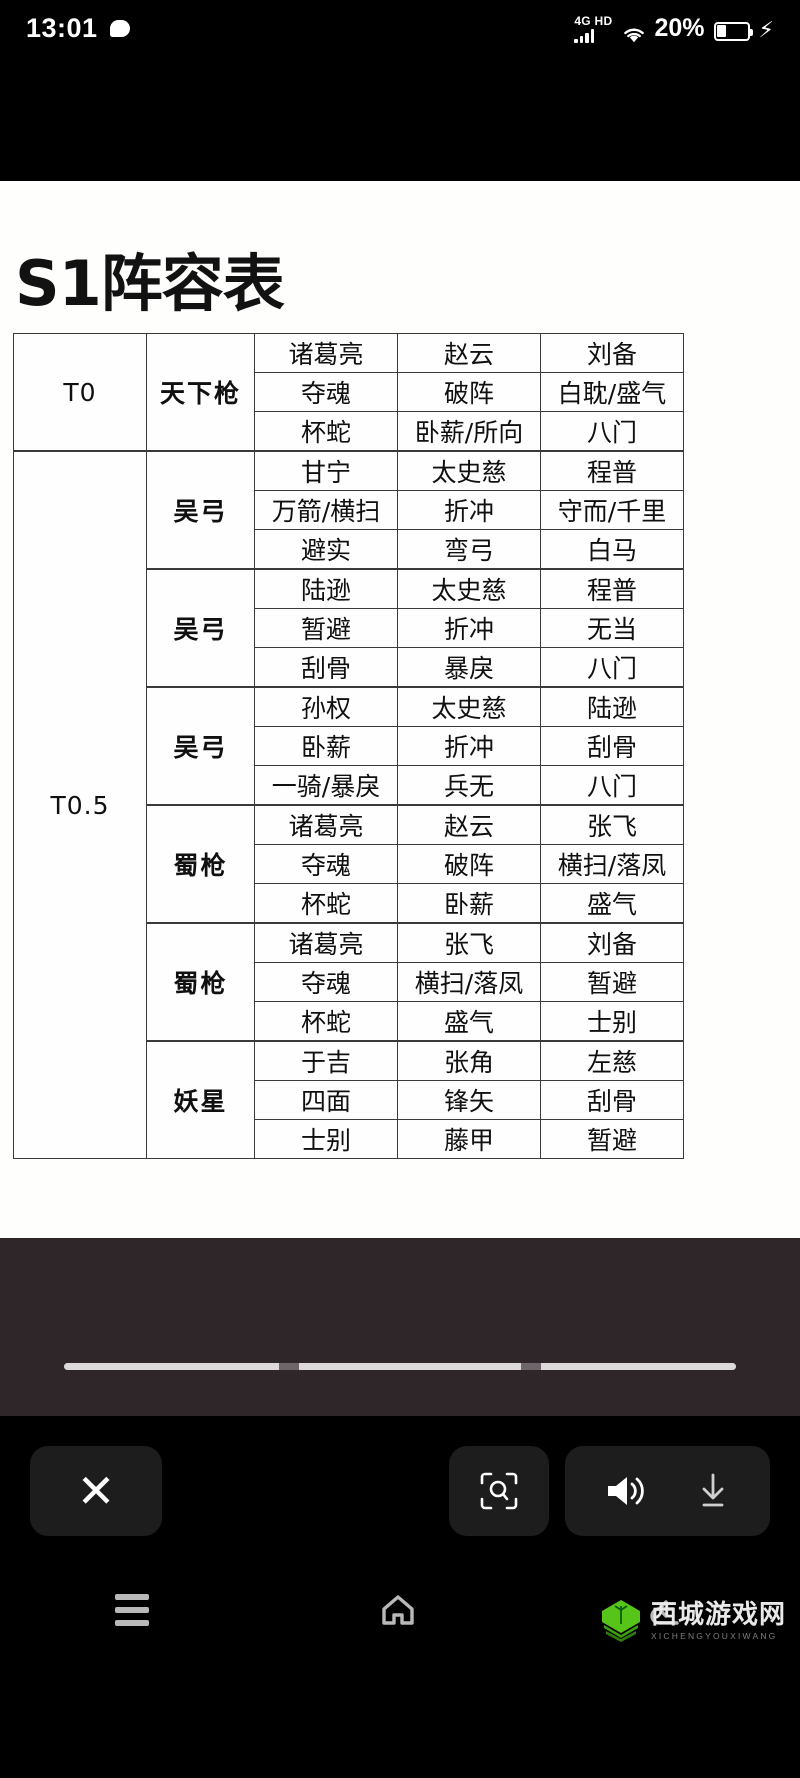 The height and width of the screenshot is (1778, 800). What do you see at coordinates (612, 706) in the screenshot?
I see `table-cell: 陆逊` at bounding box center [612, 706].